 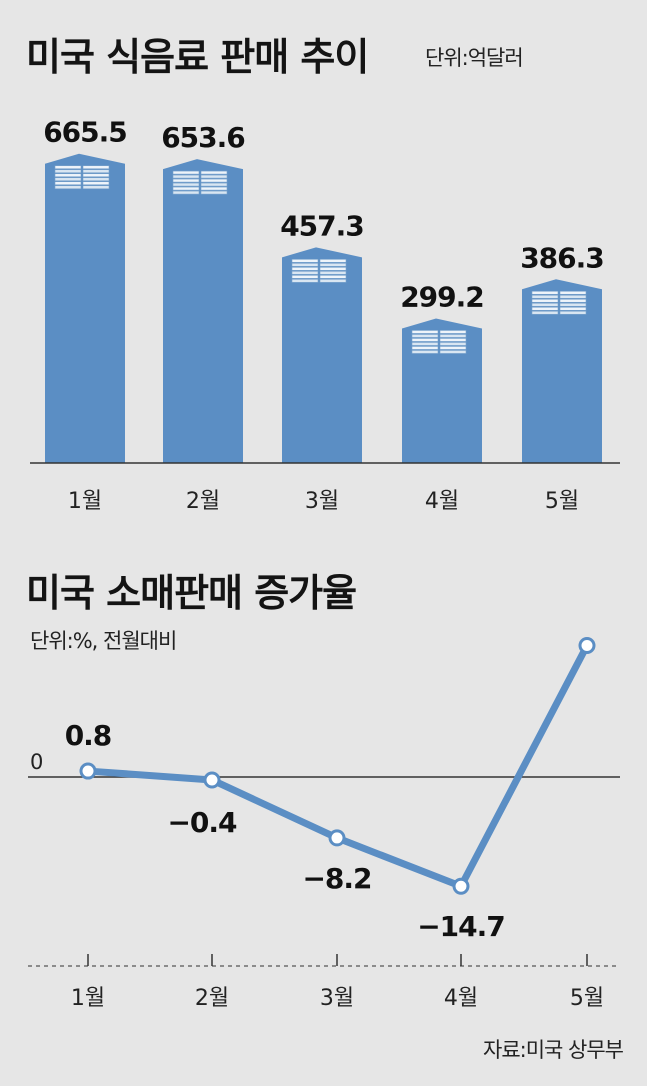 What do you see at coordinates (322, 225) in the screenshot?
I see `bar-value-label-3: 457.3` at bounding box center [322, 225].